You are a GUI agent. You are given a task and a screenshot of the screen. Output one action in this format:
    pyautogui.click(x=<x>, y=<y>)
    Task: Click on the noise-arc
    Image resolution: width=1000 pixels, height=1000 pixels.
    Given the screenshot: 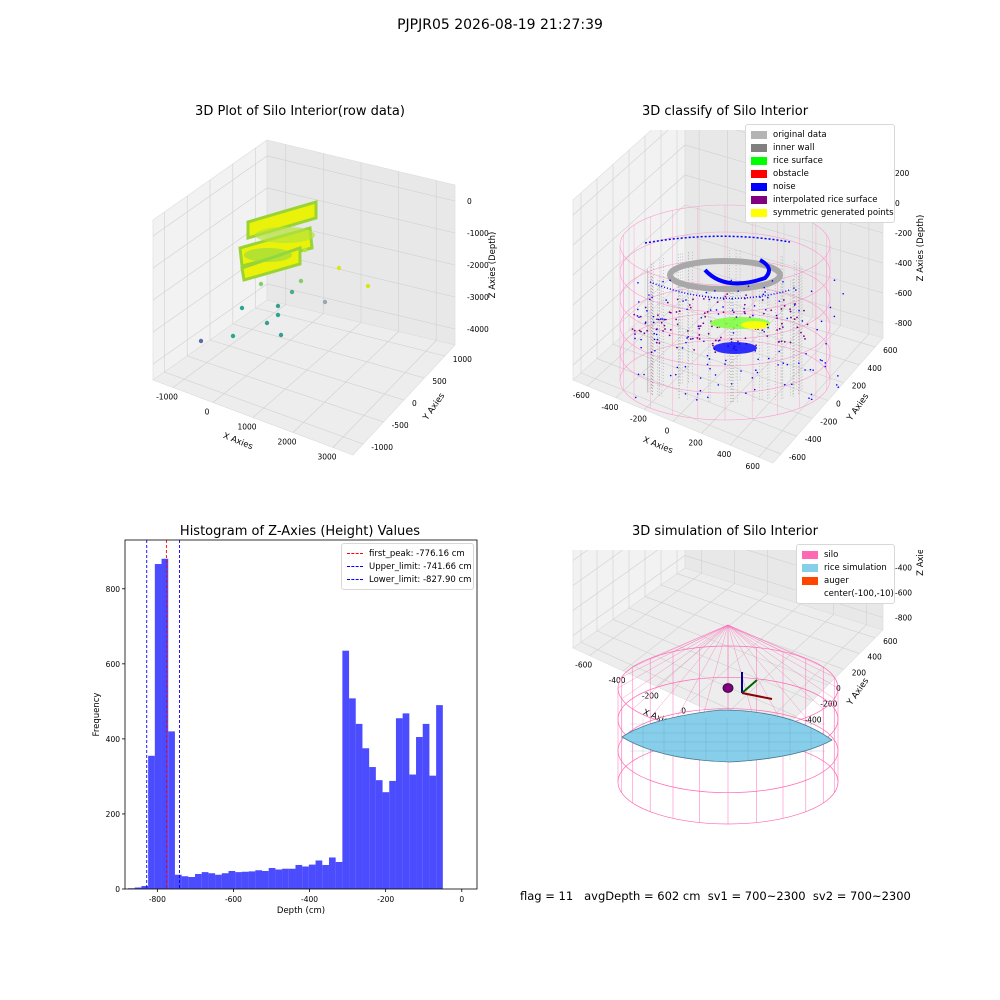 What is the action you would take?
    pyautogui.click(x=717, y=239)
    